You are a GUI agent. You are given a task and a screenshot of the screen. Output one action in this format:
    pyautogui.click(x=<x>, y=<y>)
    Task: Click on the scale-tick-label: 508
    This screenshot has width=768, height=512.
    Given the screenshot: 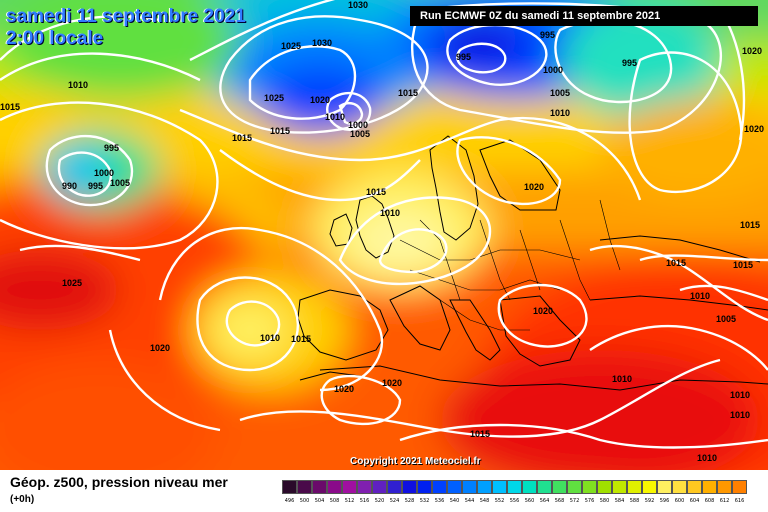 What is the action you would take?
    pyautogui.click(x=334, y=501)
    